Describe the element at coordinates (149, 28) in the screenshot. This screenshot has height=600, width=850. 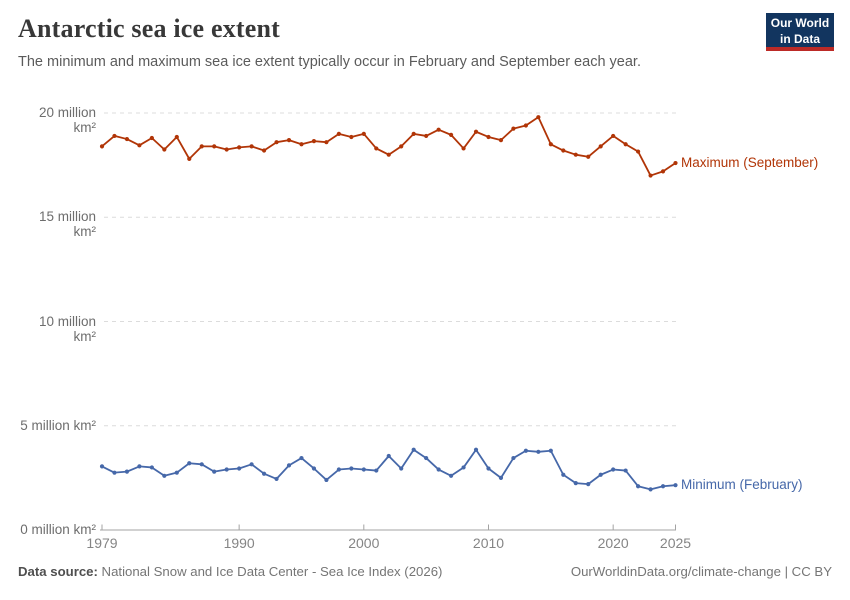
I see `page-title: Antarctic sea ice extent` at that location.